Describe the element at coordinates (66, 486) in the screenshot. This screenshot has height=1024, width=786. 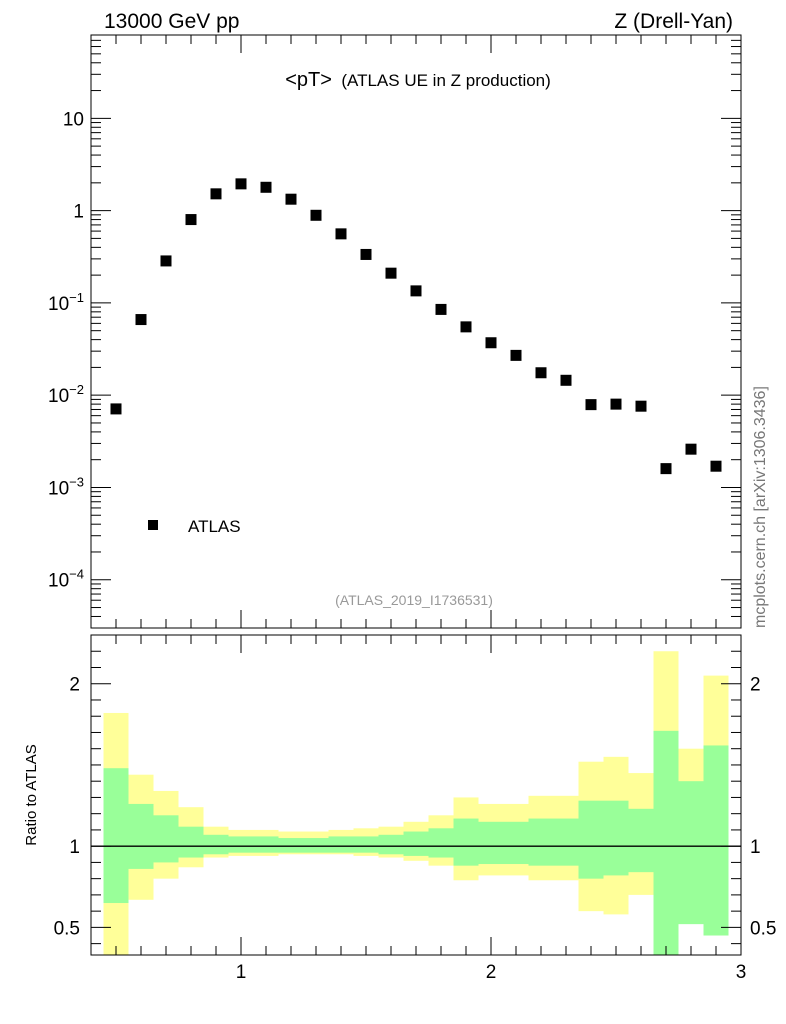
I see `y-tick-label: 10⁻³` at that location.